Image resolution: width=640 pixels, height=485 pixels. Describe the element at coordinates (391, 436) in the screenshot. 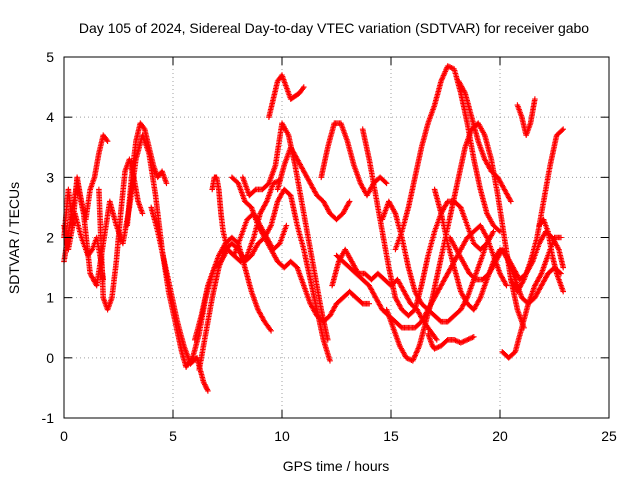

I see `x-tick-label: 15` at that location.